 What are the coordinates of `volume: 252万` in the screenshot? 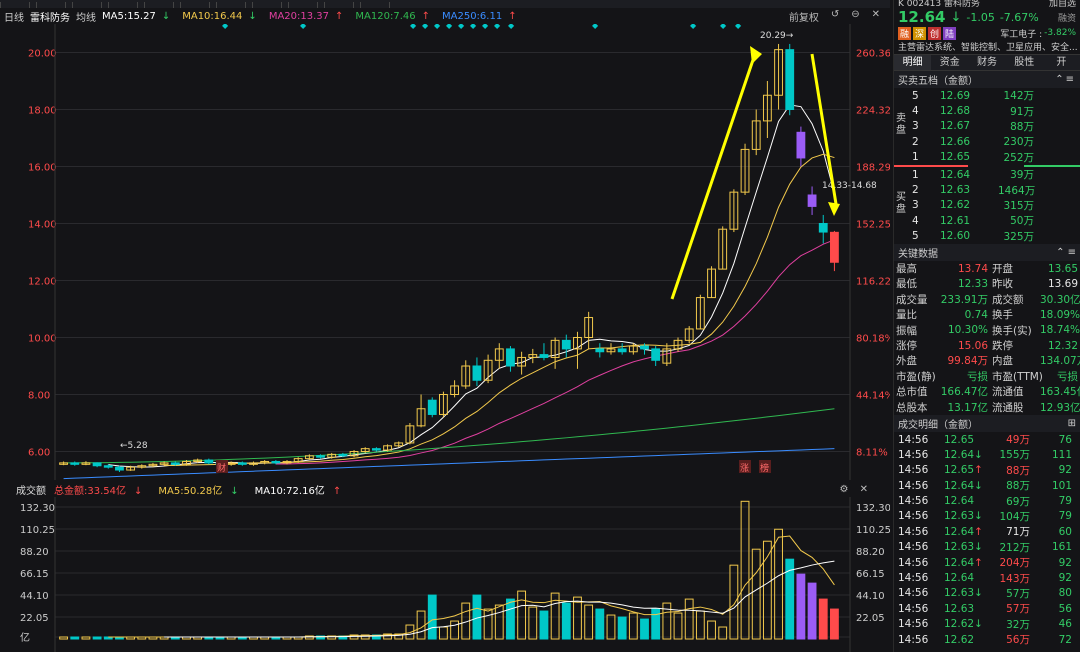 It's located at (1018, 157).